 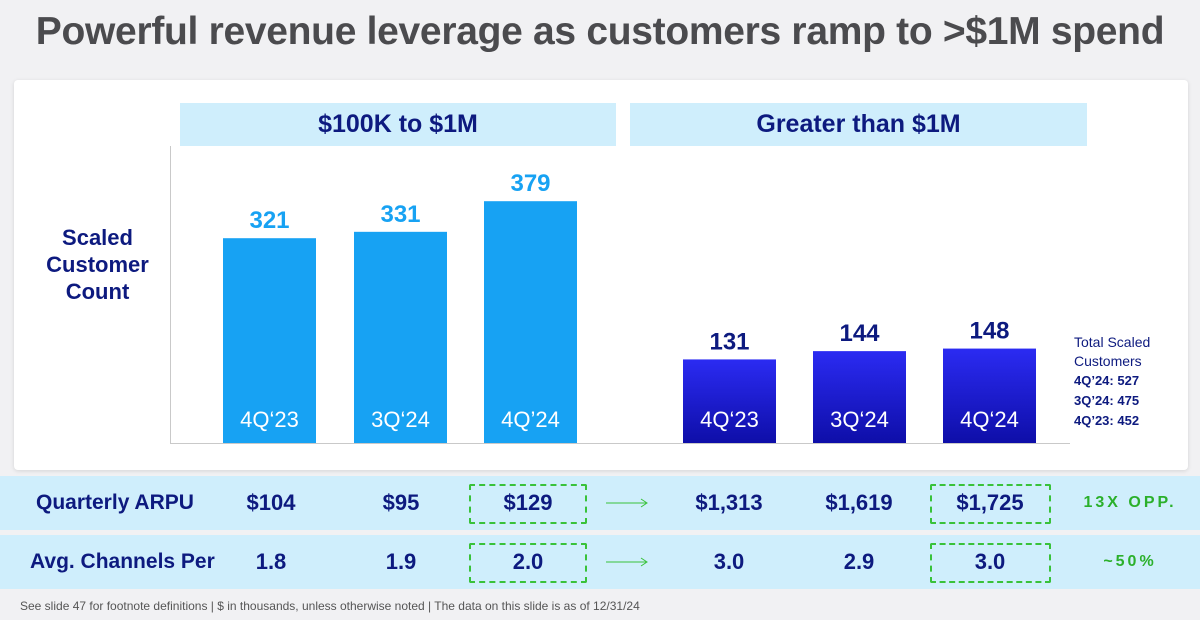 I want to click on metric-value: $104, so click(x=271, y=502).